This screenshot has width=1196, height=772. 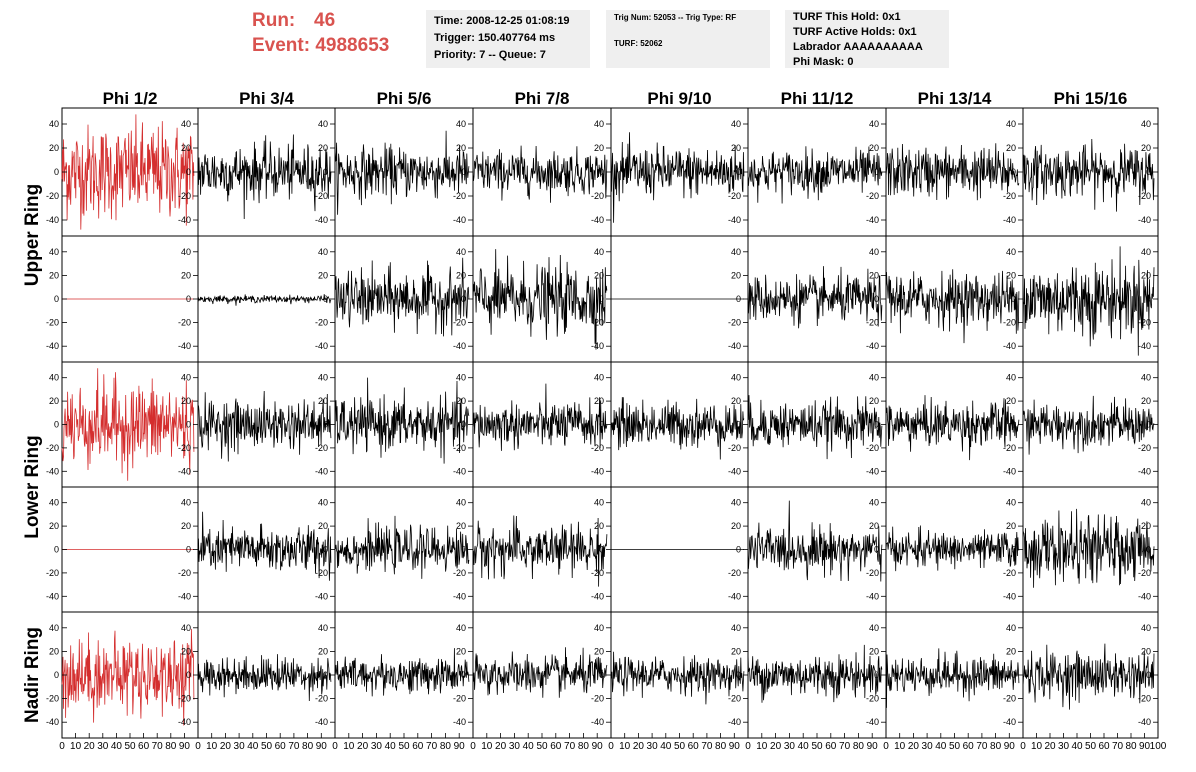 I want to click on panel-r1-c4: -40 -20 0 20 40, so click(x=542, y=172).